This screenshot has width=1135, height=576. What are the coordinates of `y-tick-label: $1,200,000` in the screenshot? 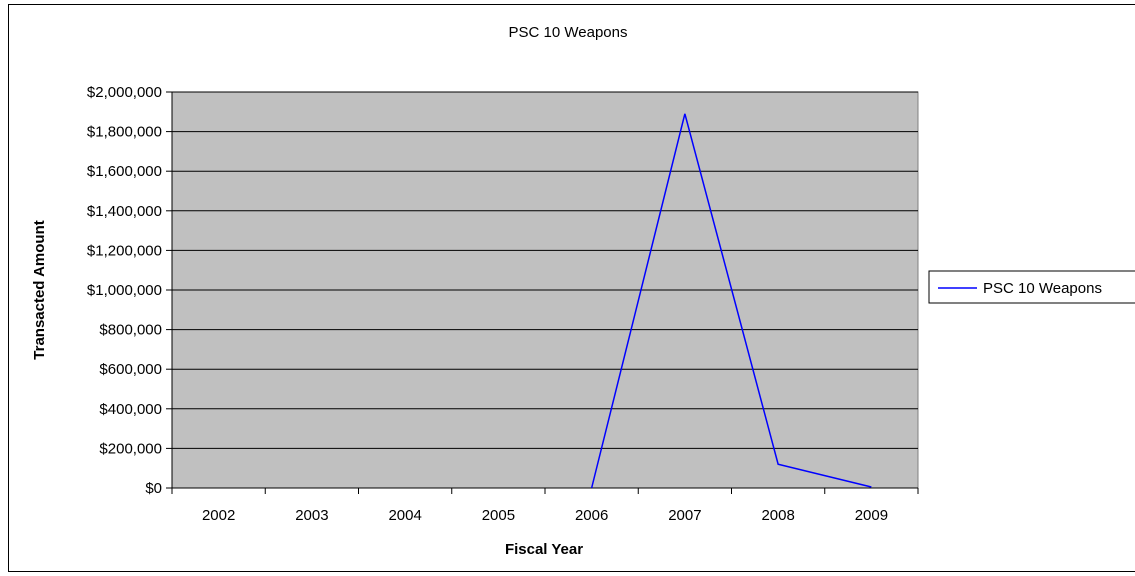 It's located at (124, 250).